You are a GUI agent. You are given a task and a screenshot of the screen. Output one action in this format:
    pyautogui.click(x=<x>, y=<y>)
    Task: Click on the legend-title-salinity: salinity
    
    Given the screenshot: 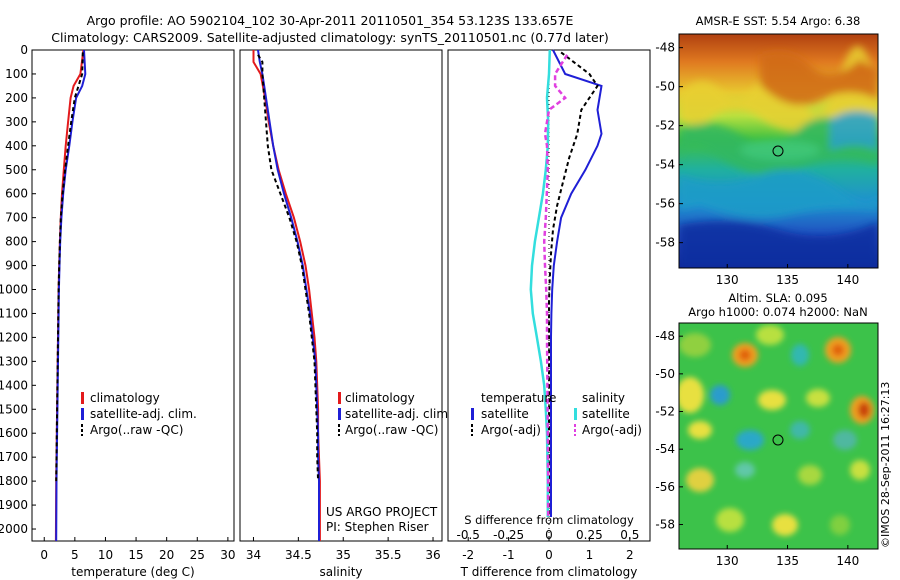 What is the action you would take?
    pyautogui.click(x=603, y=398)
    